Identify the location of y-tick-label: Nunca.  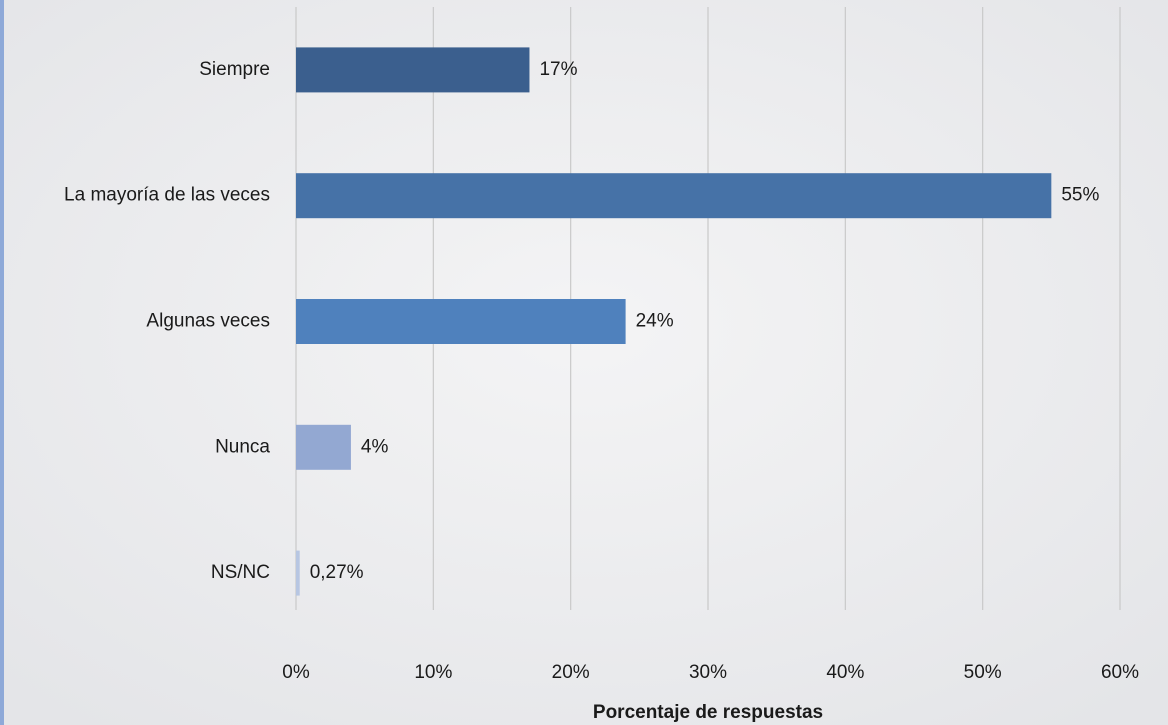
(242, 446).